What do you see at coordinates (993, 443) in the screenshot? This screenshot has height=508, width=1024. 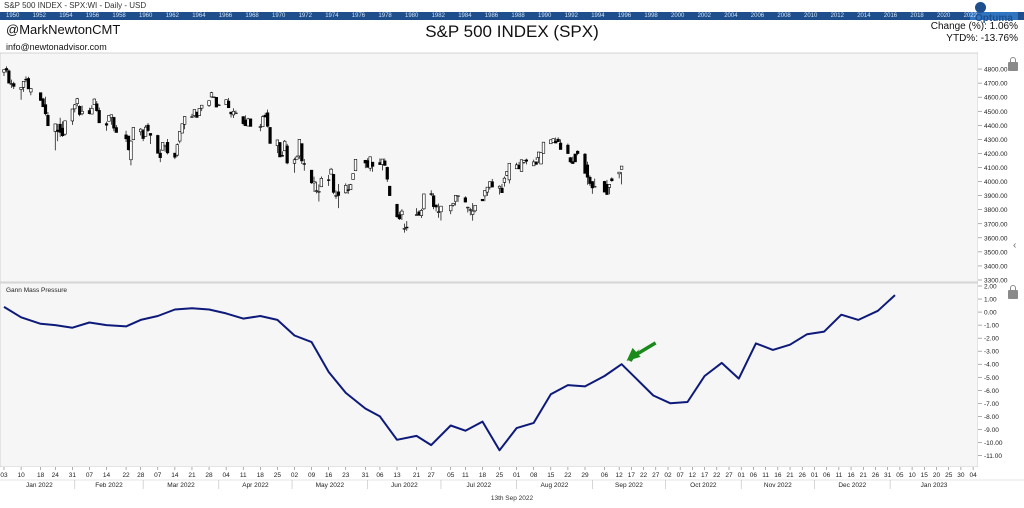 I see `indicator-y-tick-label: -10.00` at bounding box center [993, 443].